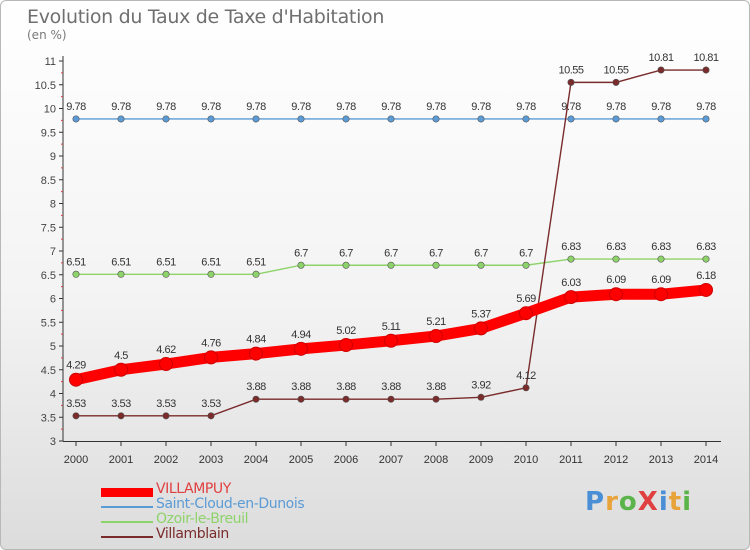 Image resolution: width=750 pixels, height=550 pixels. Describe the element at coordinates (48, 276) in the screenshot. I see `y-tick-label: 6.5` at that location.